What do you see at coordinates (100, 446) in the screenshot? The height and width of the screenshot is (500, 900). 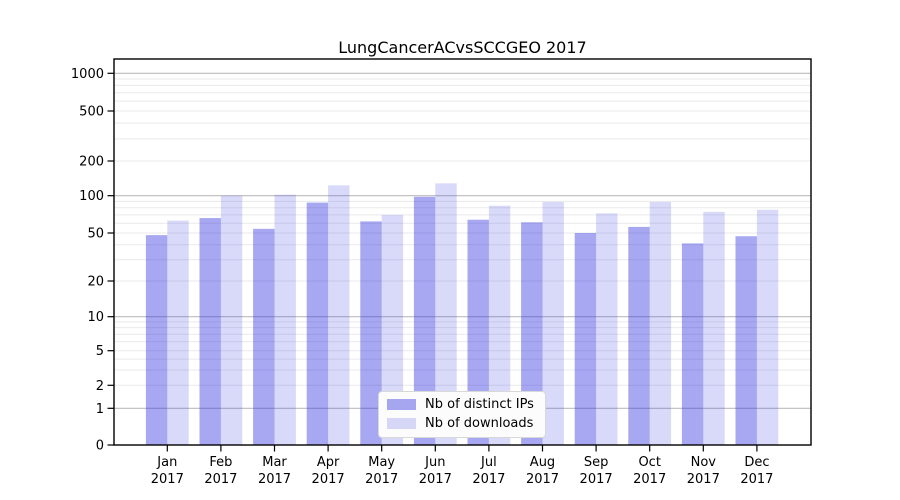 I see `y-tick-label: 0` at bounding box center [100, 446].